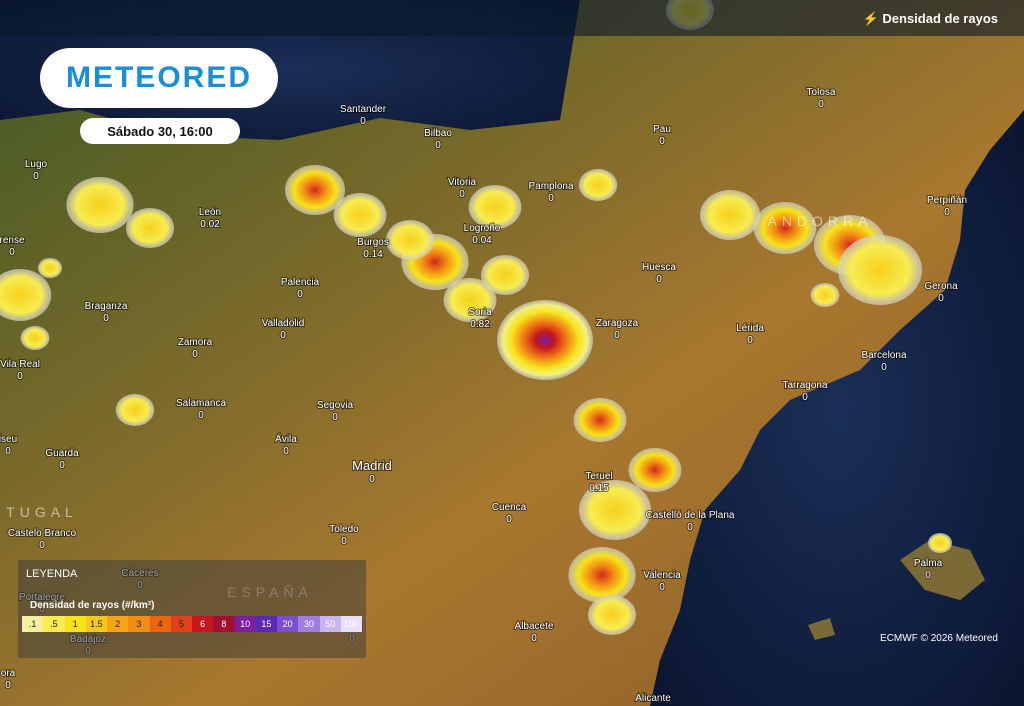 The height and width of the screenshot is (706, 1024). Describe the element at coordinates (883, 355) in the screenshot. I see `city-name: Barcelona` at that location.